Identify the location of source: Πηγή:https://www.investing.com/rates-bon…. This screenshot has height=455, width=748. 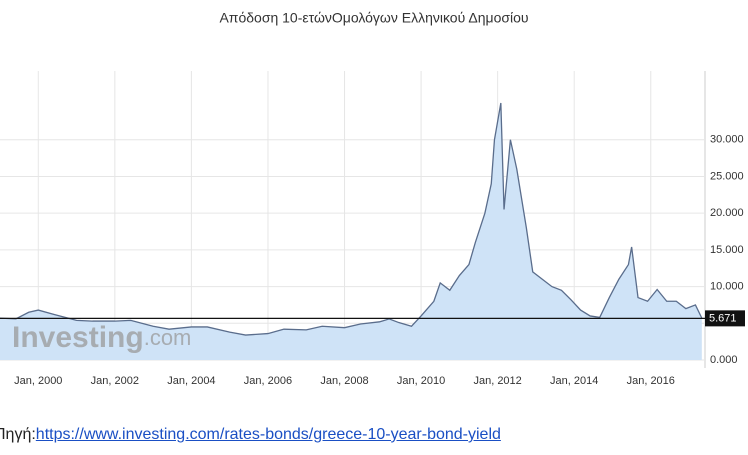
(250, 435).